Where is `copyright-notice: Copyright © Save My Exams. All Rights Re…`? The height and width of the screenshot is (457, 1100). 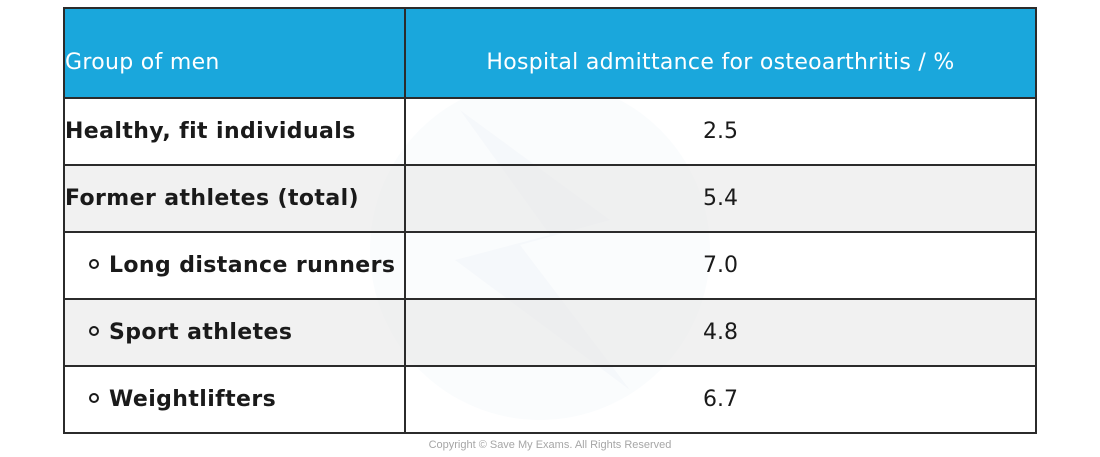
copyright-notice: Copyright © Save My Exams. All Rights Re… is located at coordinates (550, 445).